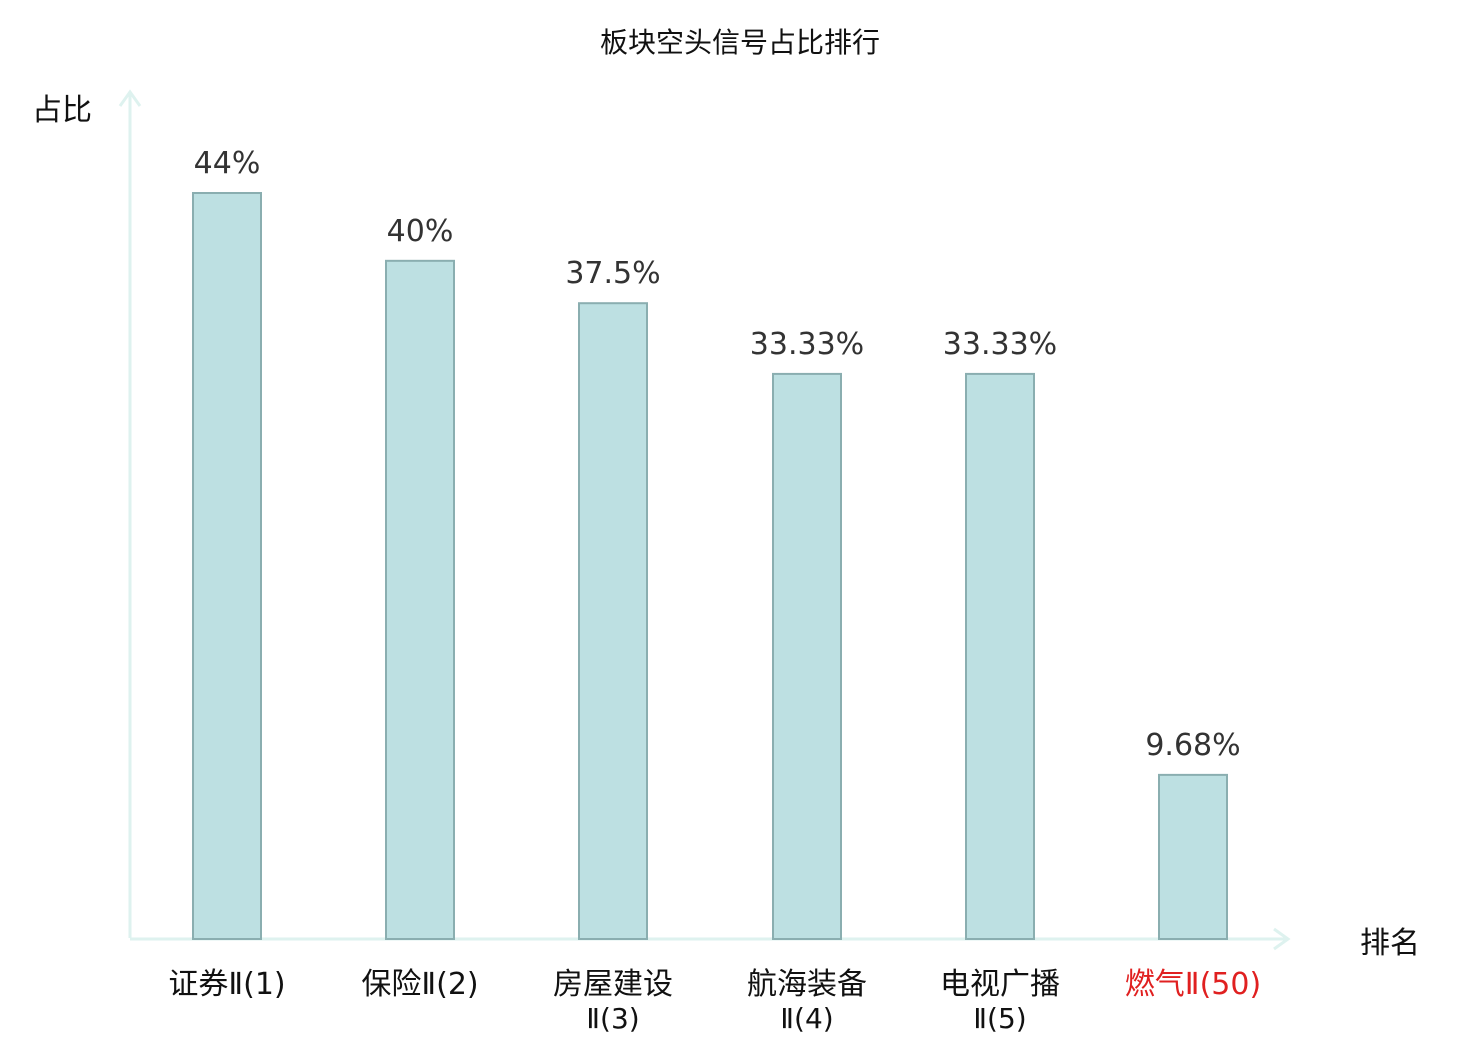  What do you see at coordinates (1390, 943) in the screenshot?
I see `x-axis-label: 排名` at bounding box center [1390, 943].